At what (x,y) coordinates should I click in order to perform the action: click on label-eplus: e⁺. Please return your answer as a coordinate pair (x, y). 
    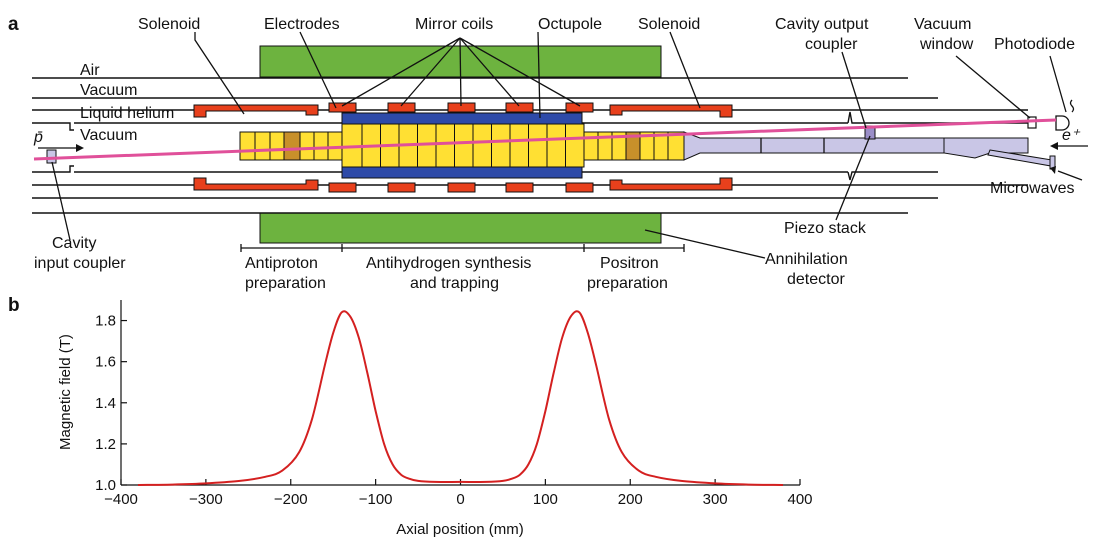
    Looking at the image, I should click on (1071, 135).